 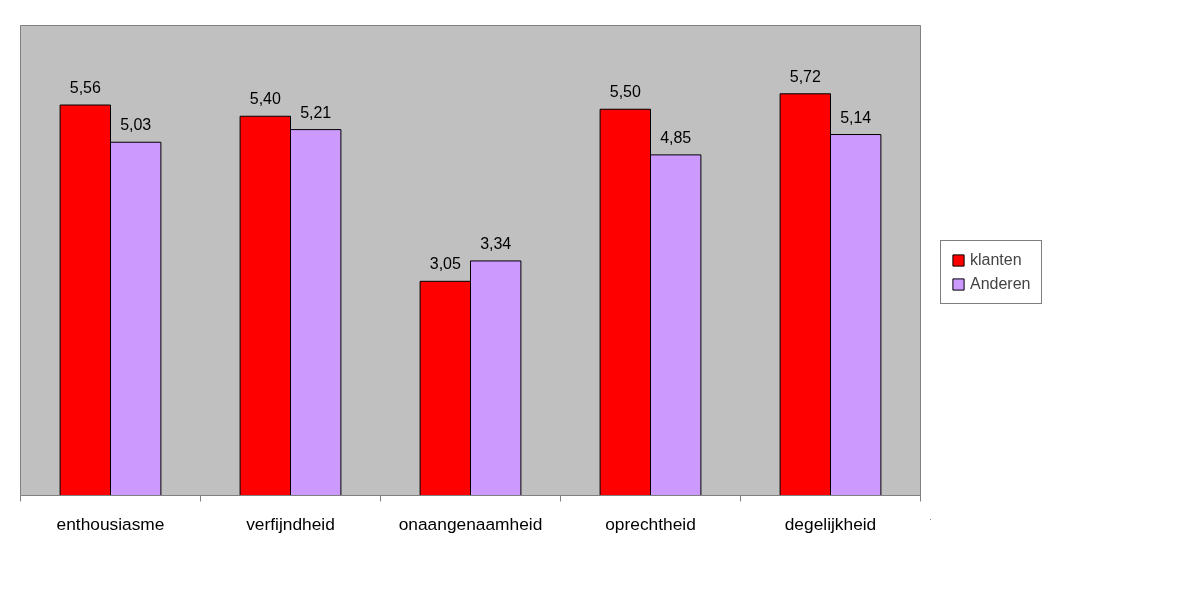 What do you see at coordinates (470, 523) in the screenshot?
I see `x-tick-label: onaangenaamheid` at bounding box center [470, 523].